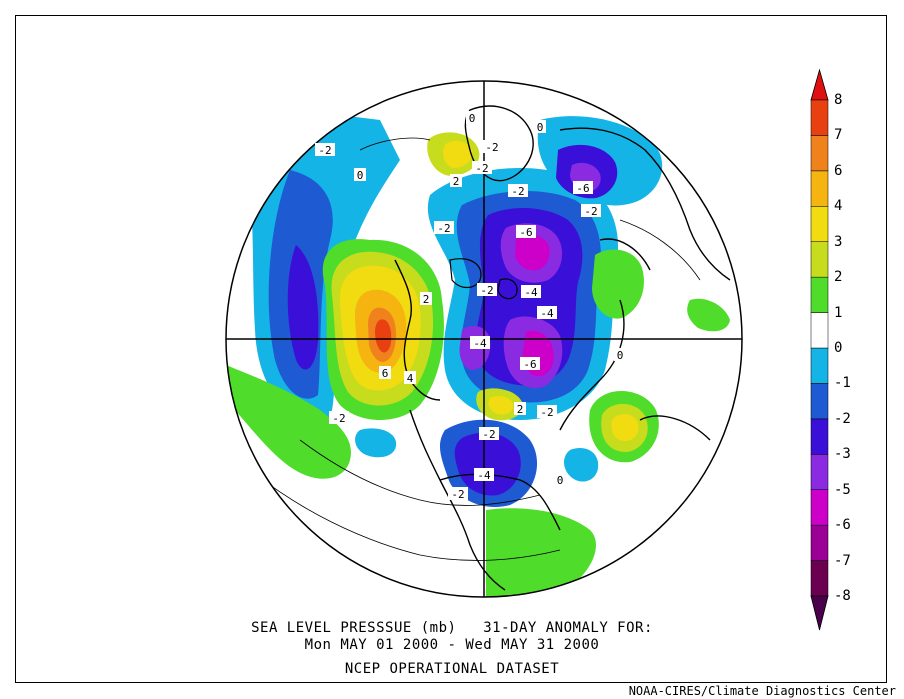  Describe the element at coordinates (417, 330) in the screenshot. I see `alaska-coast` at that location.